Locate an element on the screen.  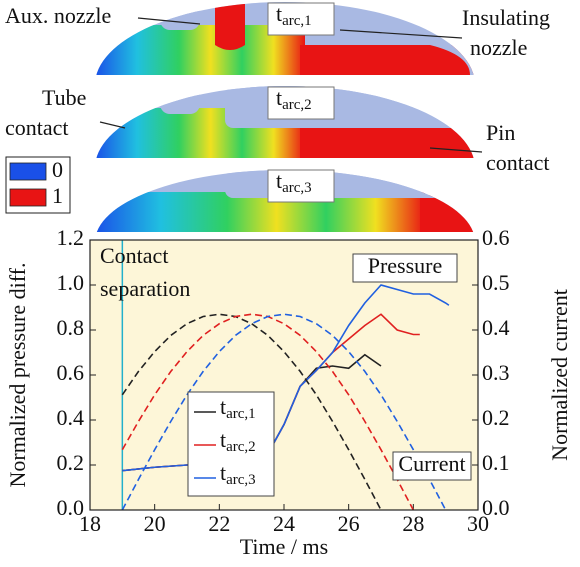
y2-tick-label: 0.3 is located at coordinates (496, 372).